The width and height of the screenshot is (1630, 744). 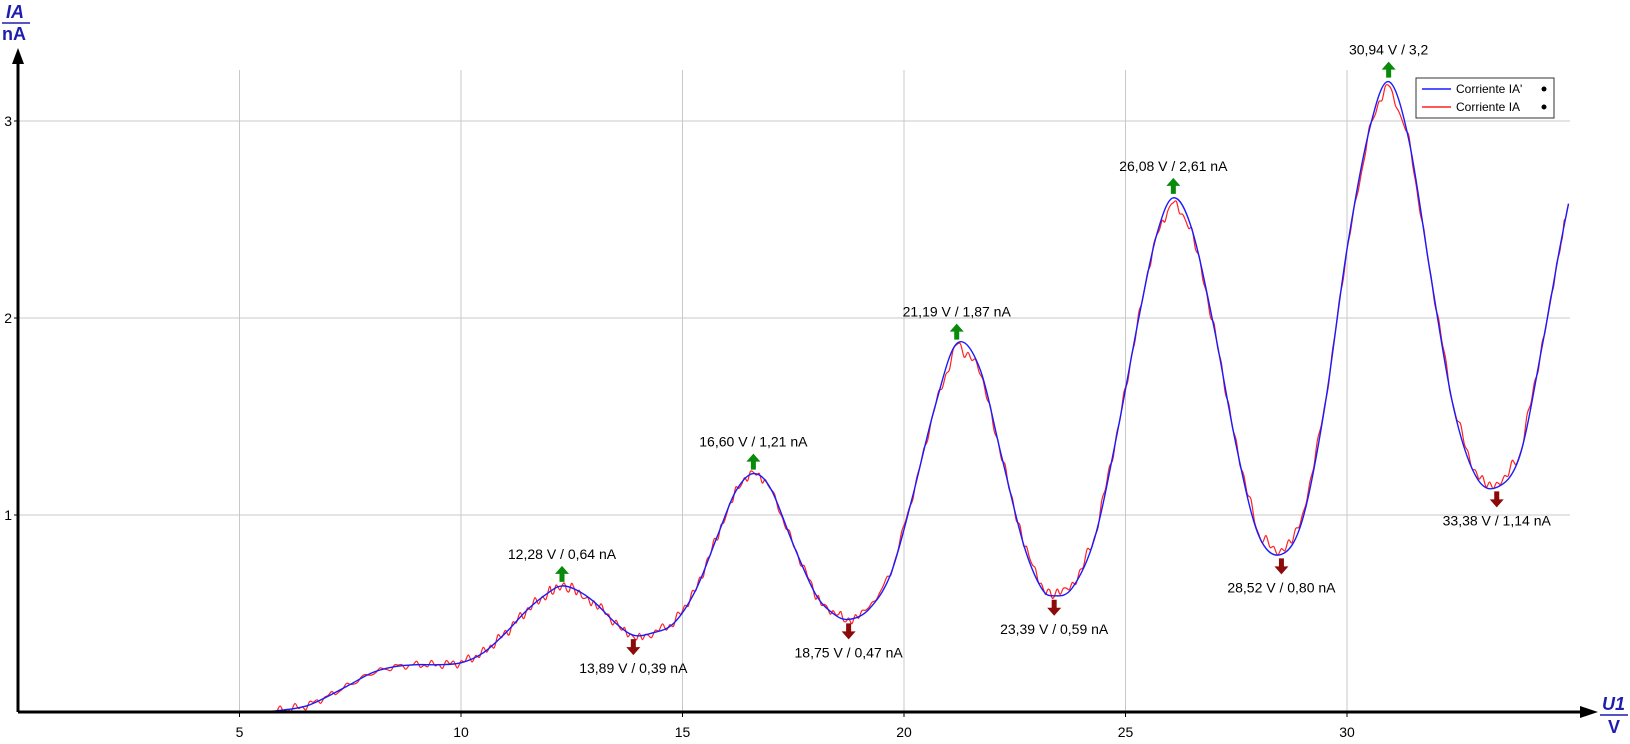 What do you see at coordinates (683, 732) in the screenshot?
I see `x-tick-label: 15` at bounding box center [683, 732].